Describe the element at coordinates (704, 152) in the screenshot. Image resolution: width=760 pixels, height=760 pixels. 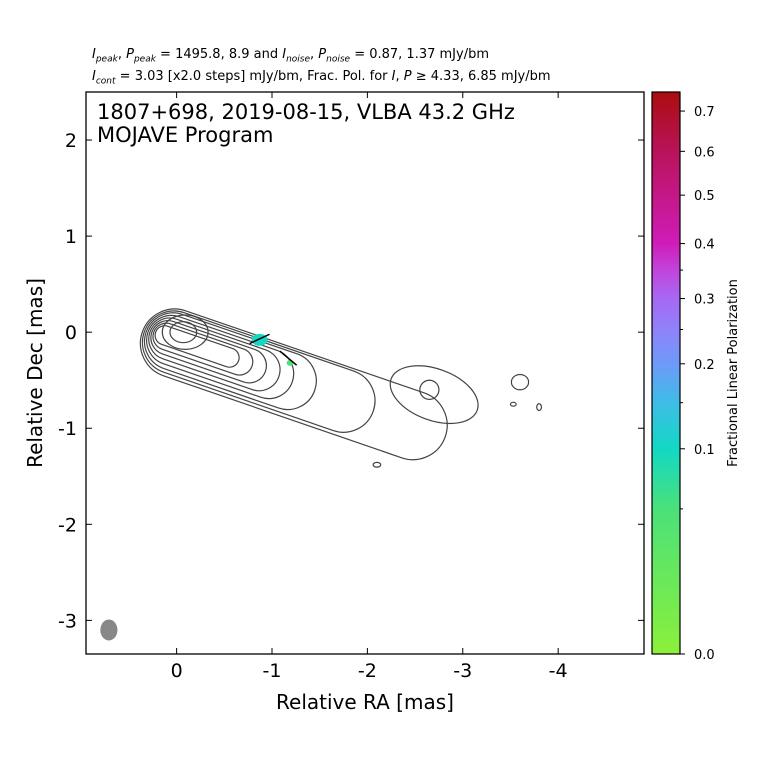
I see `colorbar-tick-label: 0.6` at that location.